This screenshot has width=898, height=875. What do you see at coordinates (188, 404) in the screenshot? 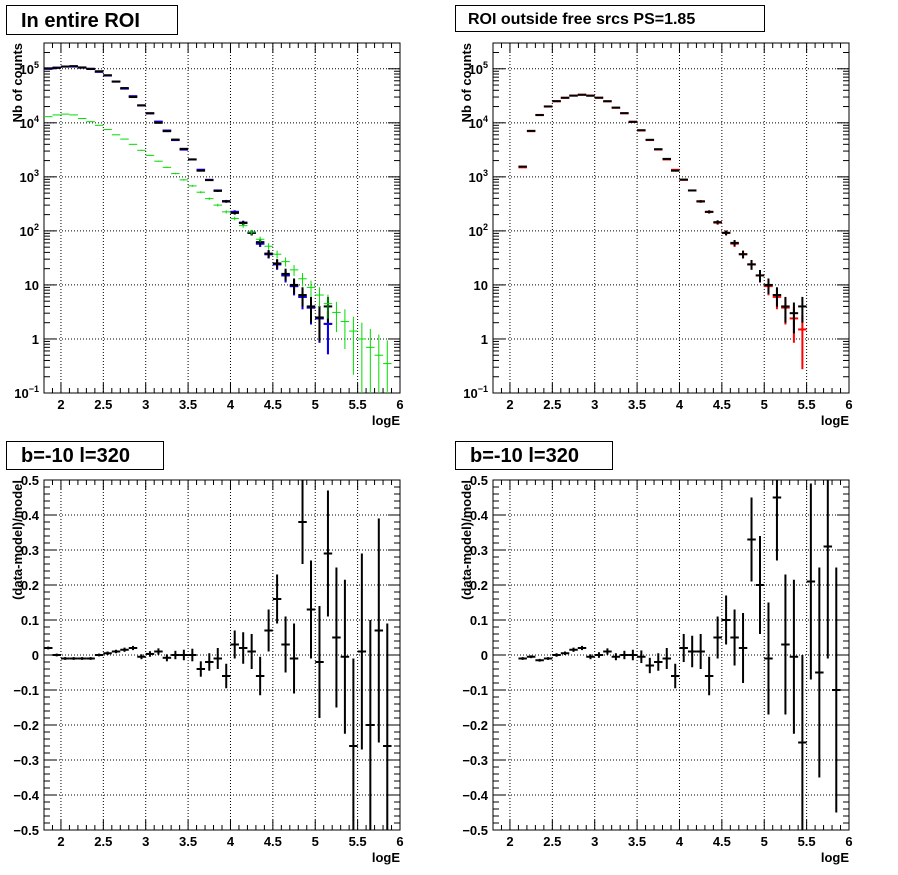
I see `x-tick-label: 3.5` at bounding box center [188, 404].